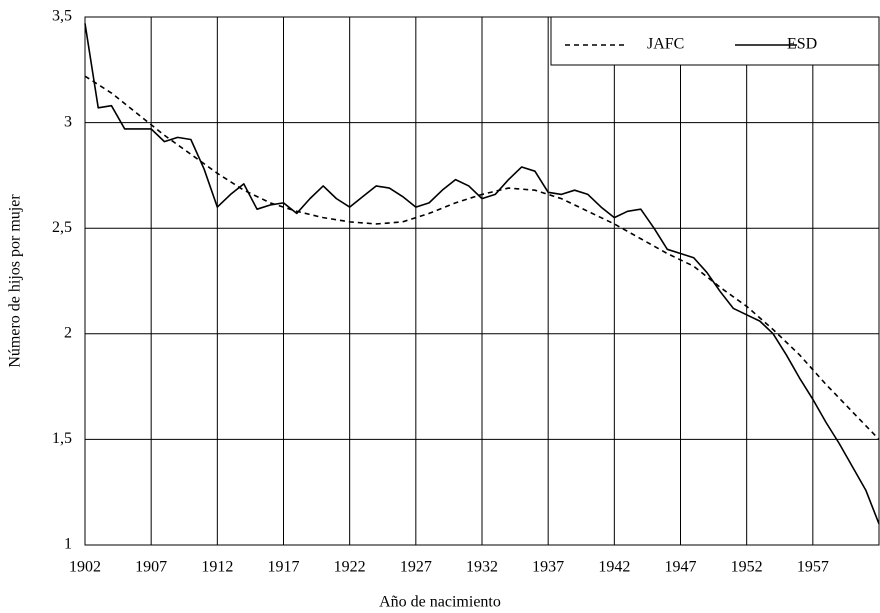  Describe the element at coordinates (62, 227) in the screenshot. I see `y-tick-label: 2,5` at that location.